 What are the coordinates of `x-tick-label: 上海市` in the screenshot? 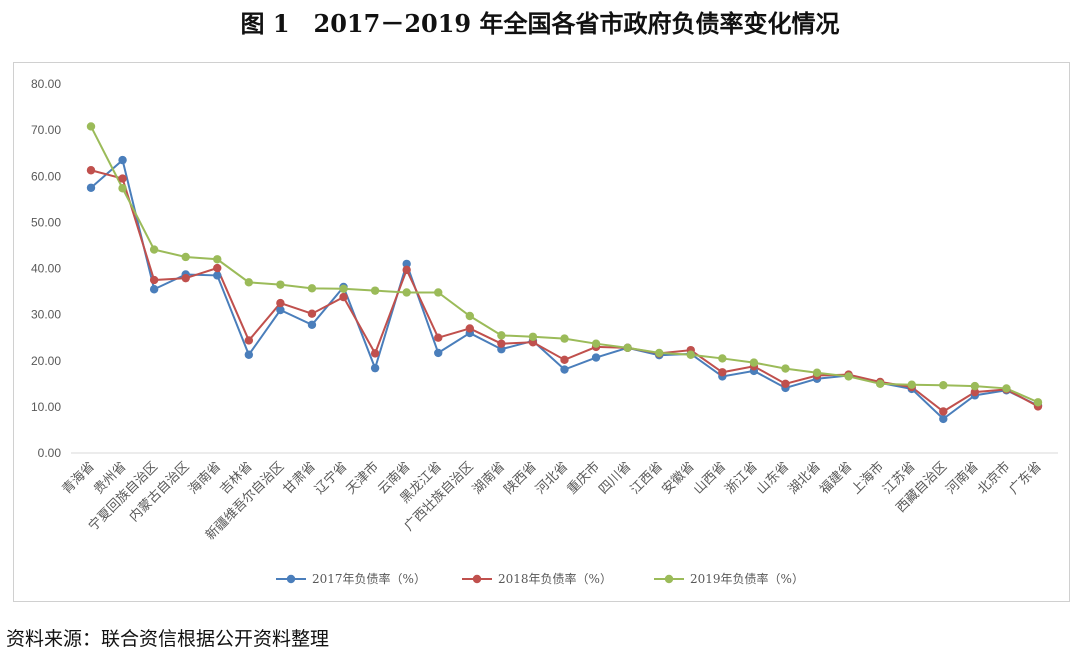 It's located at (867, 478).